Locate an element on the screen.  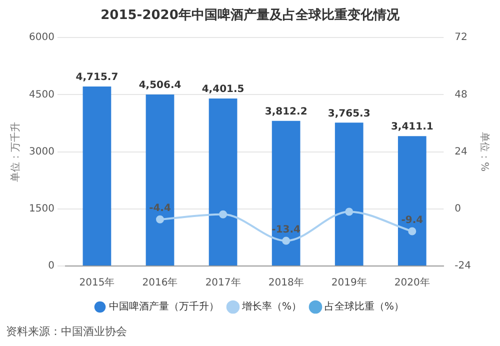
y-tick-label: 3000 is located at coordinates (41, 152).